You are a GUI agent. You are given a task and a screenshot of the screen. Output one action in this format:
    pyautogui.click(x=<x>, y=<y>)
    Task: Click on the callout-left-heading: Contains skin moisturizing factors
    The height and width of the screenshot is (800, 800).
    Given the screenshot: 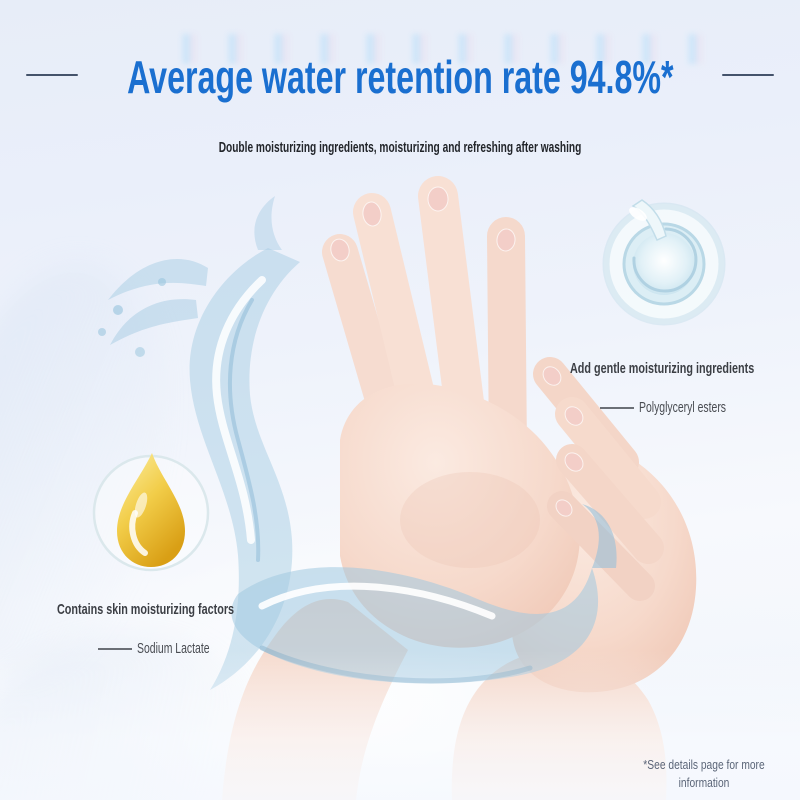 What is the action you would take?
    pyautogui.click(x=146, y=609)
    